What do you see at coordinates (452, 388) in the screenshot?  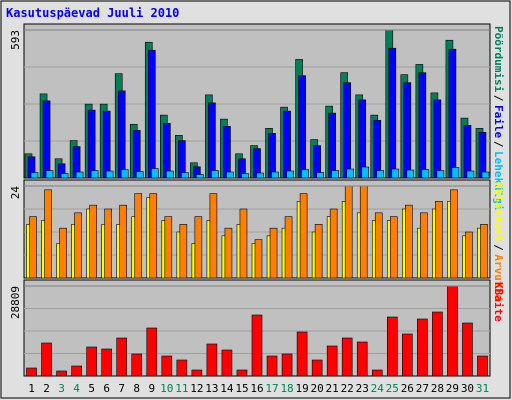 I see `x-tick-label: 29` at bounding box center [452, 388].